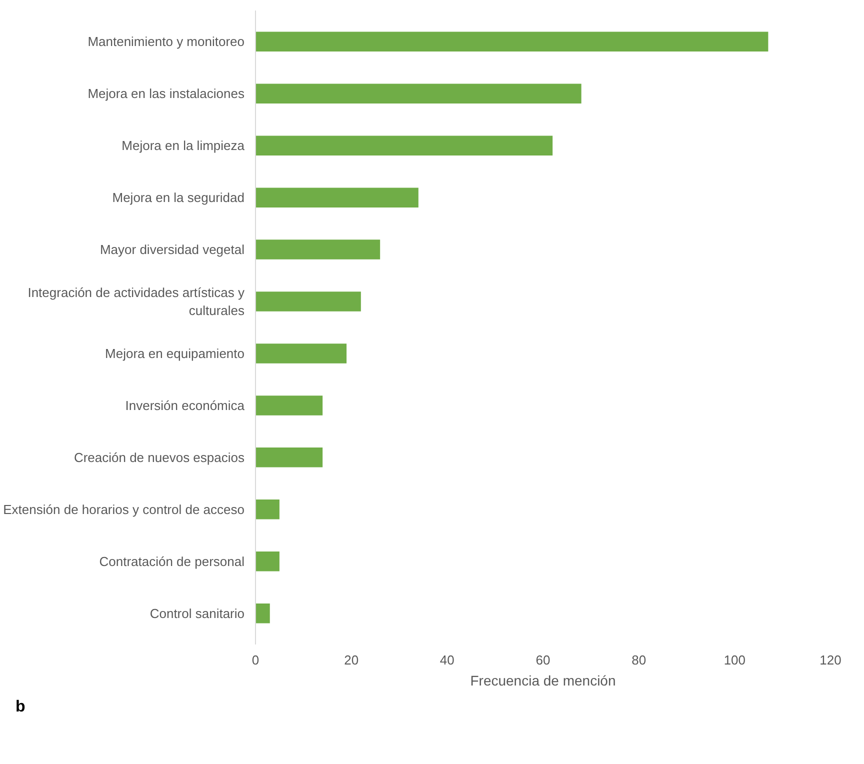 This screenshot has height=764, width=864. I want to click on x-tick-label: 100, so click(735, 660).